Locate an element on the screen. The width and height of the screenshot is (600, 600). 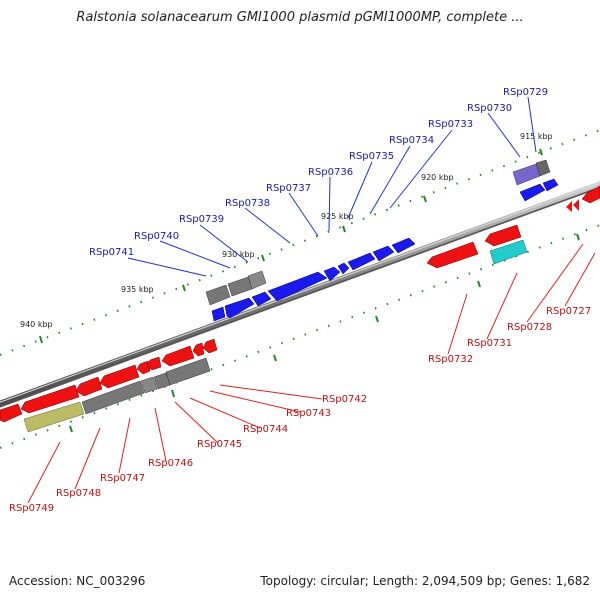
gene-label-rsp0730: RSp0730 is located at coordinates (489, 108).